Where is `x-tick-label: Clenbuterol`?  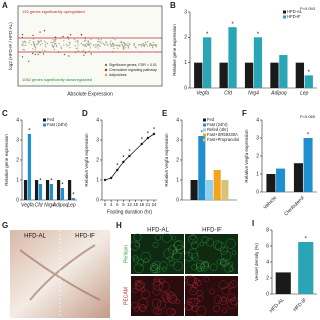
x-tick-label: Clenbuterol is located at coordinates (294, 206).